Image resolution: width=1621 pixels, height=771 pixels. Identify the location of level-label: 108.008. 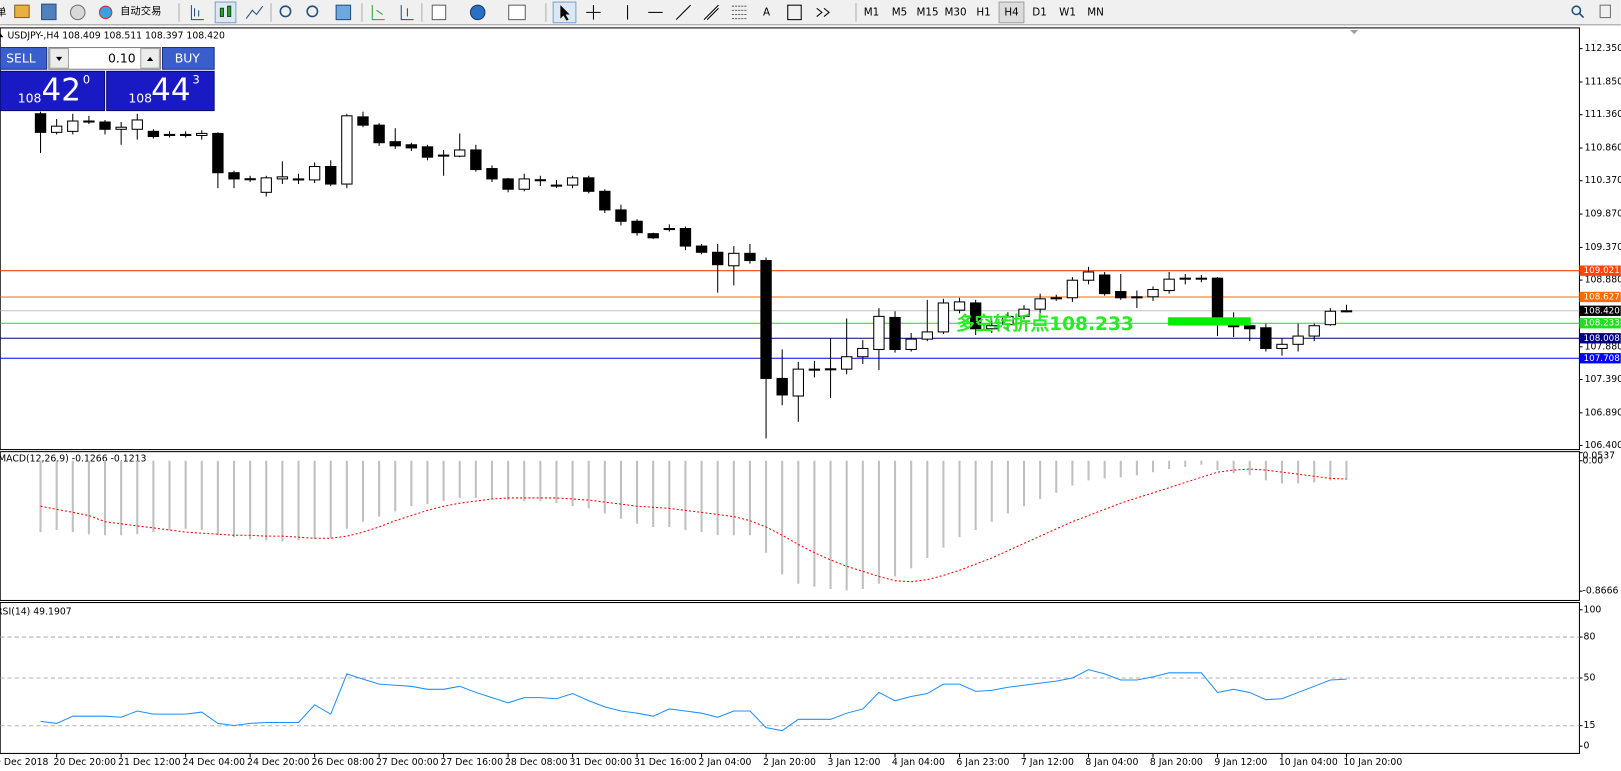
(1602, 339).